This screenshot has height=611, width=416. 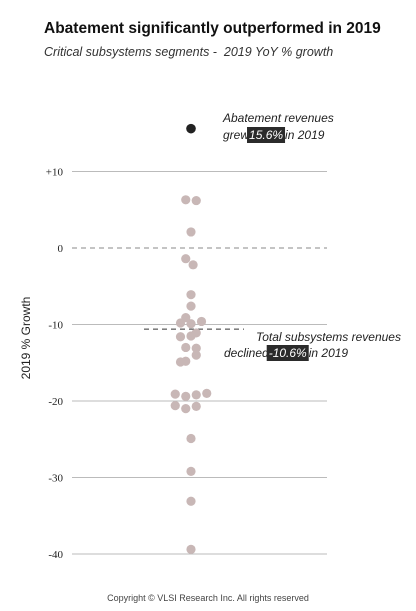 What do you see at coordinates (61, 249) in the screenshot?
I see `y-tick-label: 0` at bounding box center [61, 249].